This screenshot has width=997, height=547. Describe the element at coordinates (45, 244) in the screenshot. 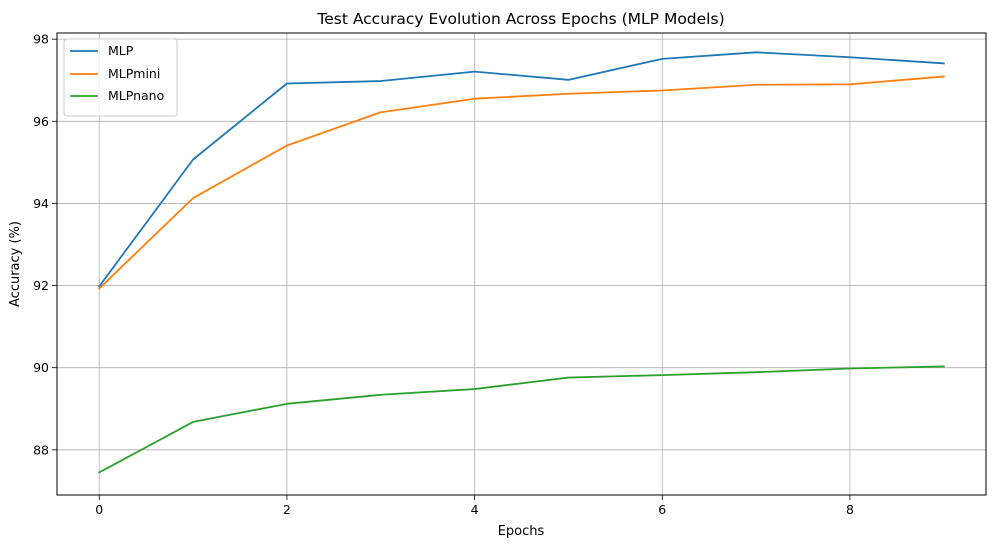

I see `y-axis-ticks: 88 90 92 94 96 98` at that location.